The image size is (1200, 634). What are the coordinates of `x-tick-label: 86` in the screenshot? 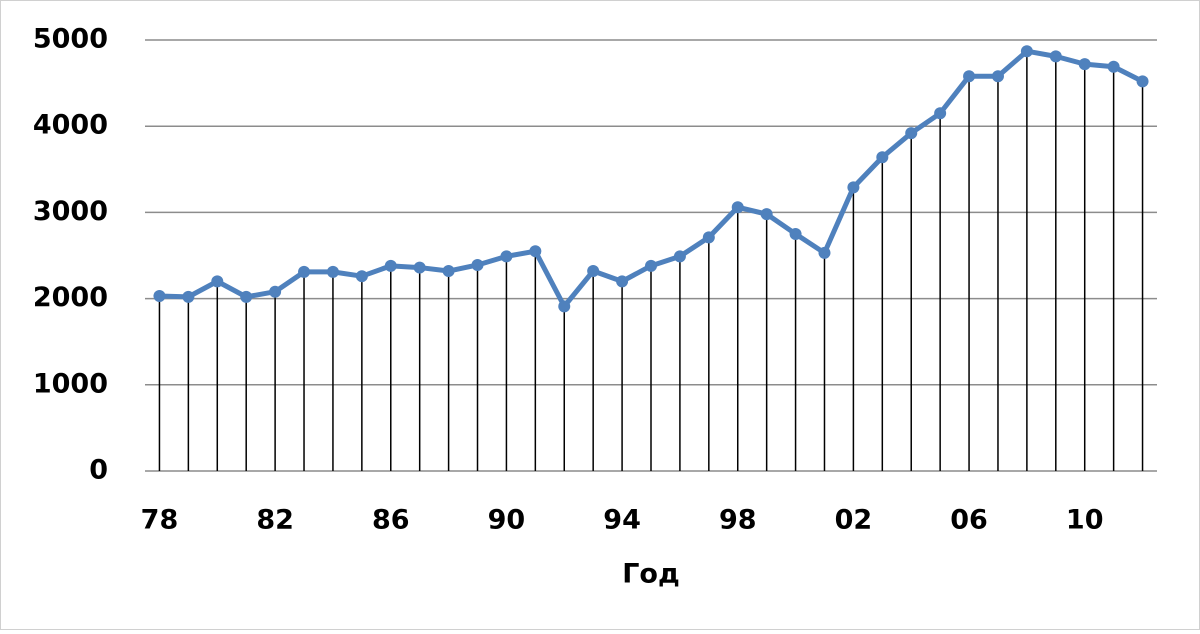 It's located at (391, 520).